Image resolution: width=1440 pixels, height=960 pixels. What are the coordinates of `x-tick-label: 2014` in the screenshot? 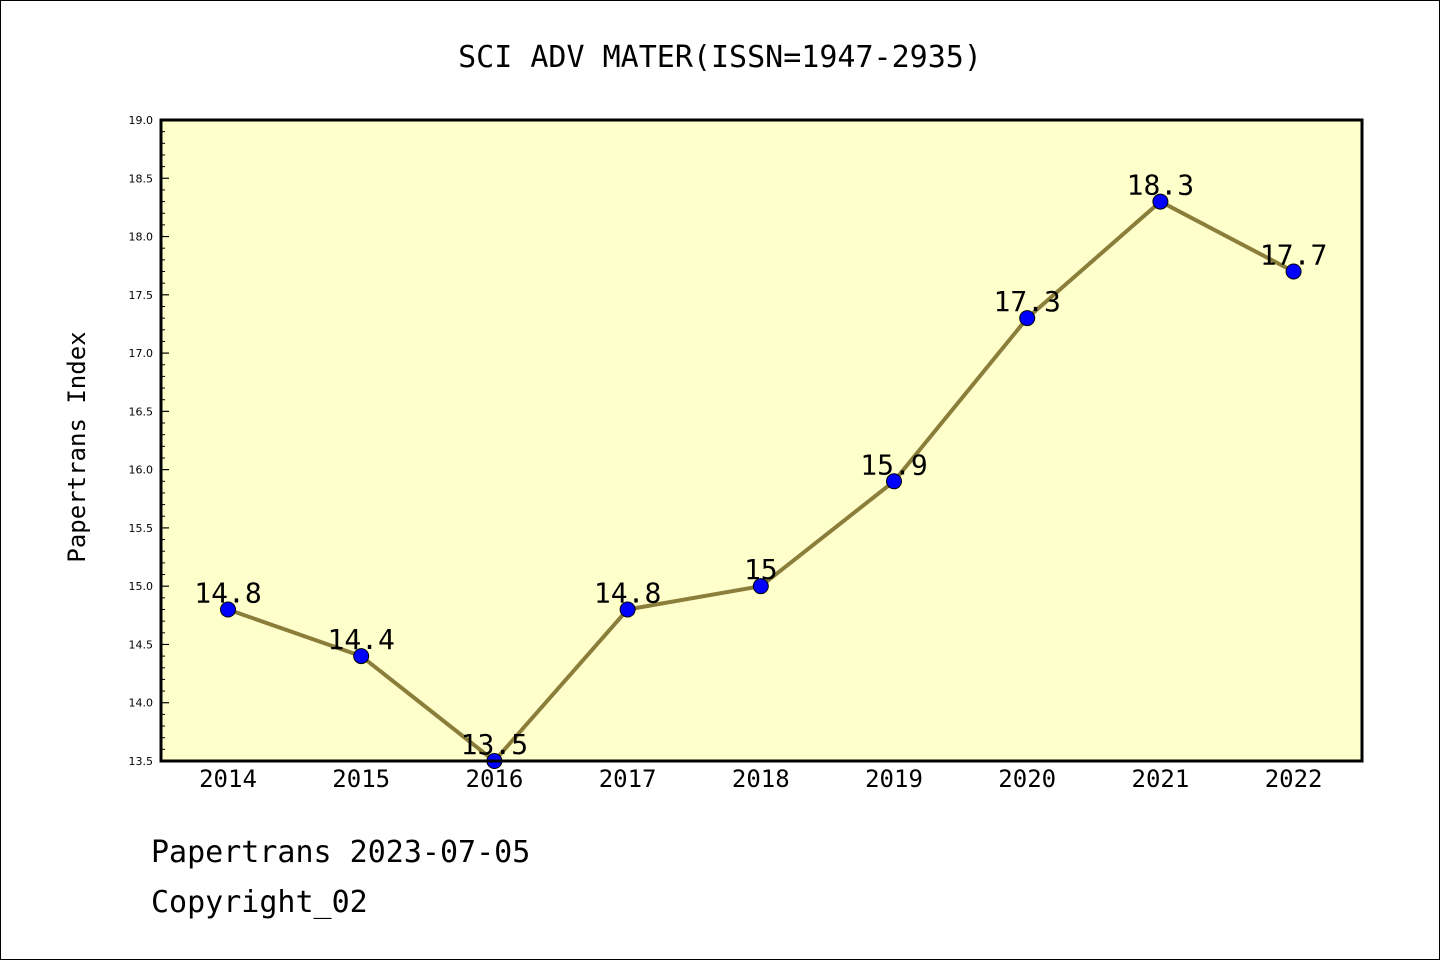 It's located at (228, 779).